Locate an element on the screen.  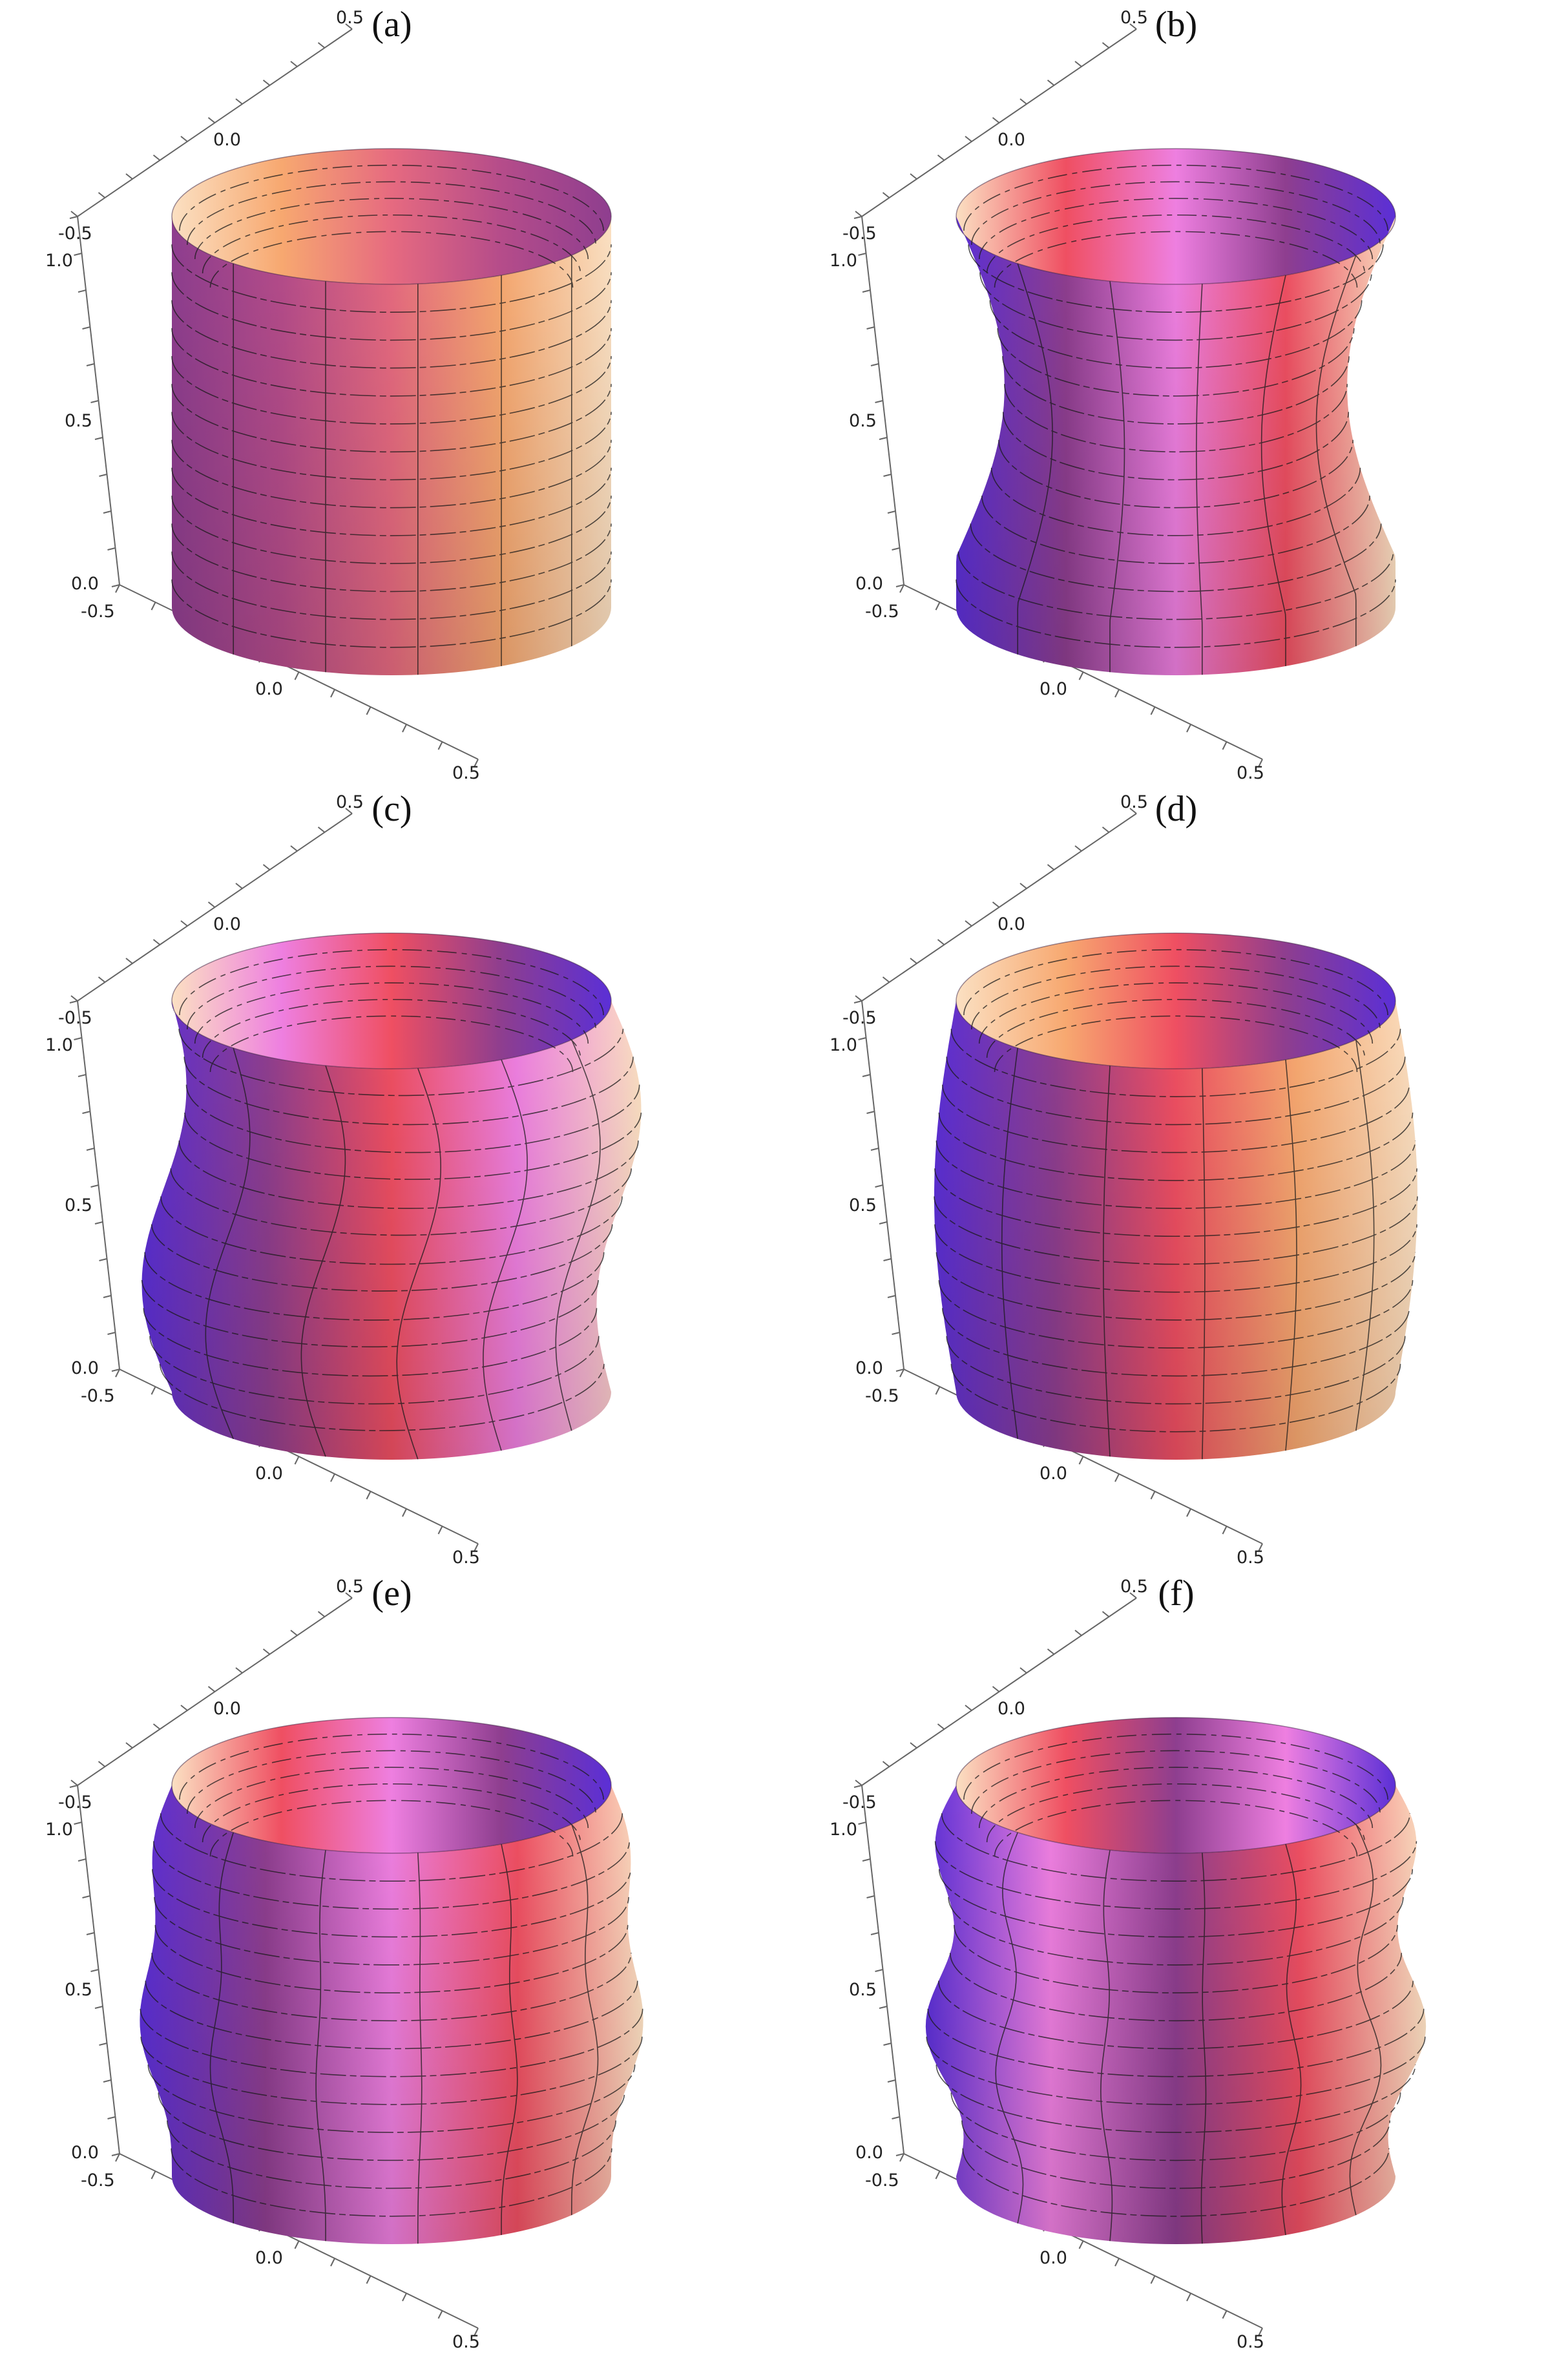
mesh-lines is located at coordinates (391, 1988).